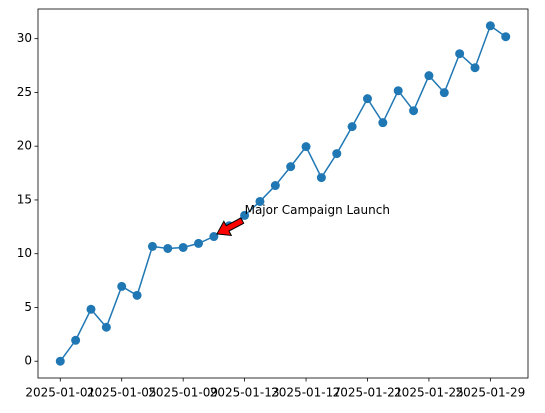 This screenshot has width=545, height=413. Describe the element at coordinates (245, 393) in the screenshot. I see `x-tick-label: 2025-01-13` at that location.